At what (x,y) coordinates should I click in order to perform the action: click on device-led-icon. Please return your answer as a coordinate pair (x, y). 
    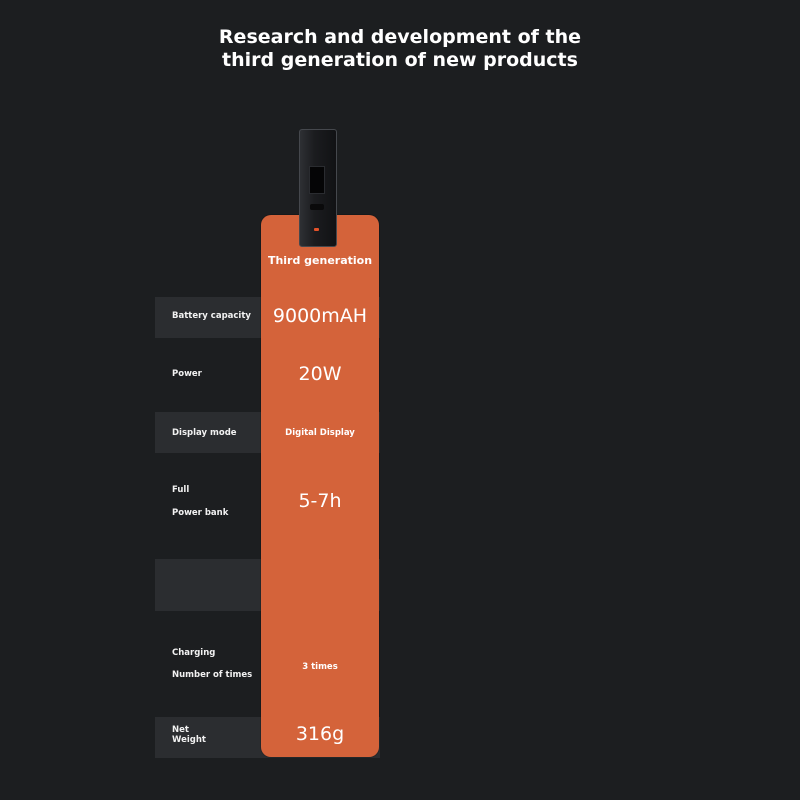
    Looking at the image, I should click on (316, 229).